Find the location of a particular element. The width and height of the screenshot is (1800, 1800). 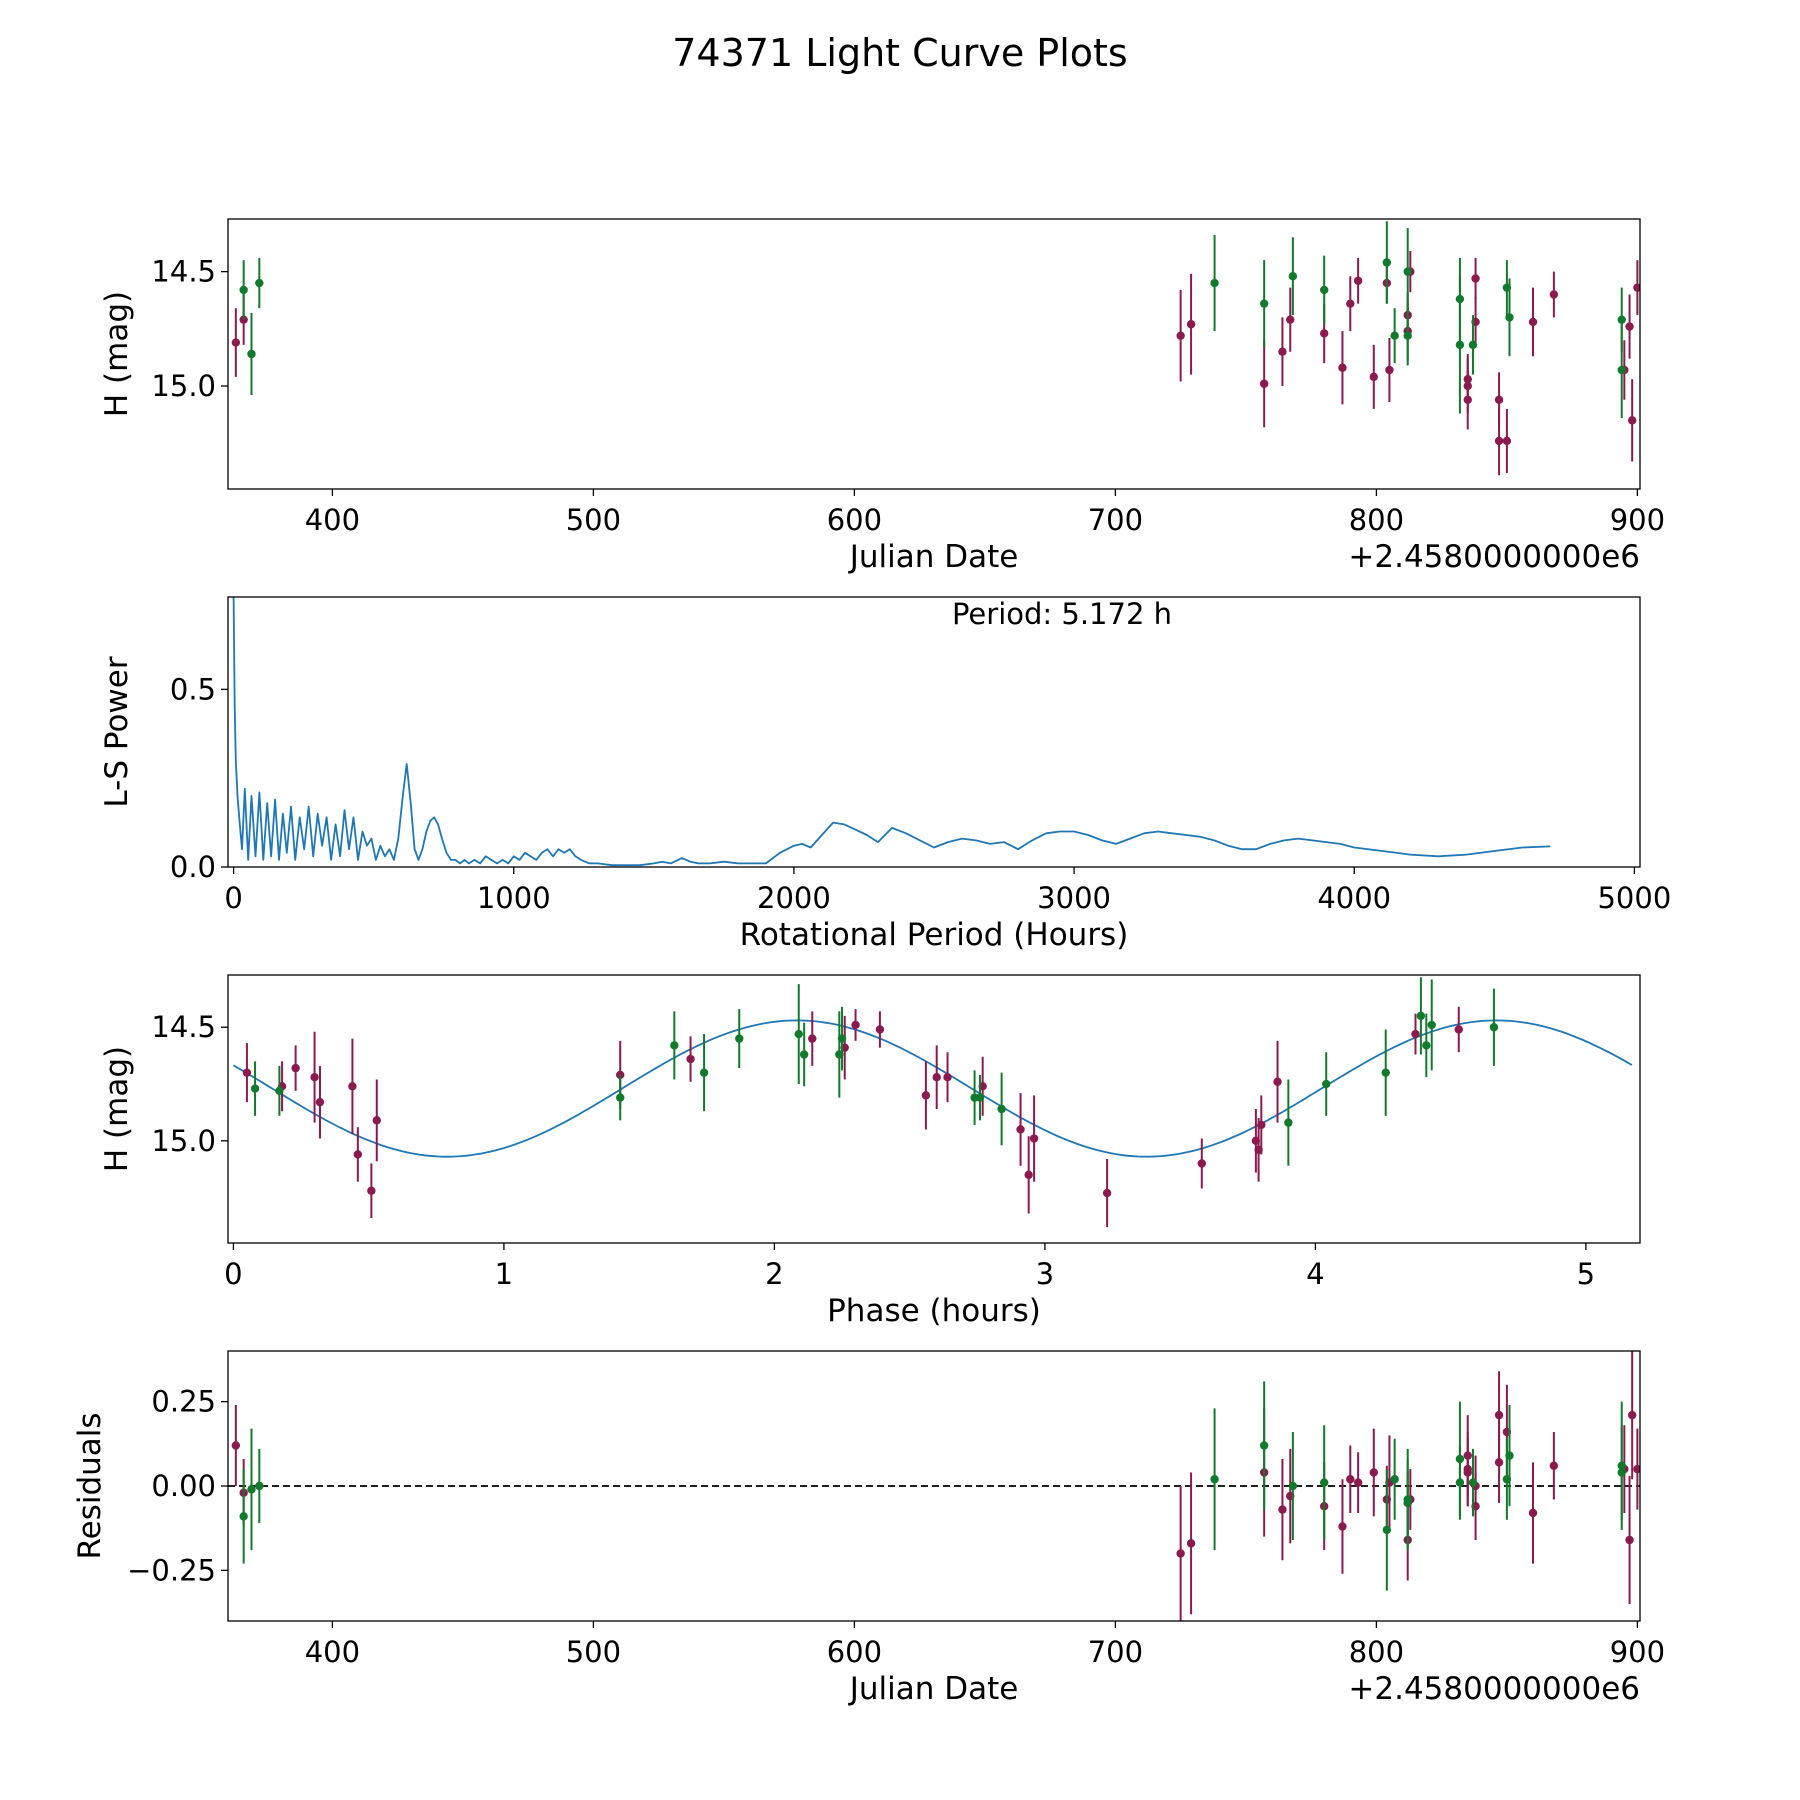

y-axis-label: H (mag) is located at coordinates (117, 1109).